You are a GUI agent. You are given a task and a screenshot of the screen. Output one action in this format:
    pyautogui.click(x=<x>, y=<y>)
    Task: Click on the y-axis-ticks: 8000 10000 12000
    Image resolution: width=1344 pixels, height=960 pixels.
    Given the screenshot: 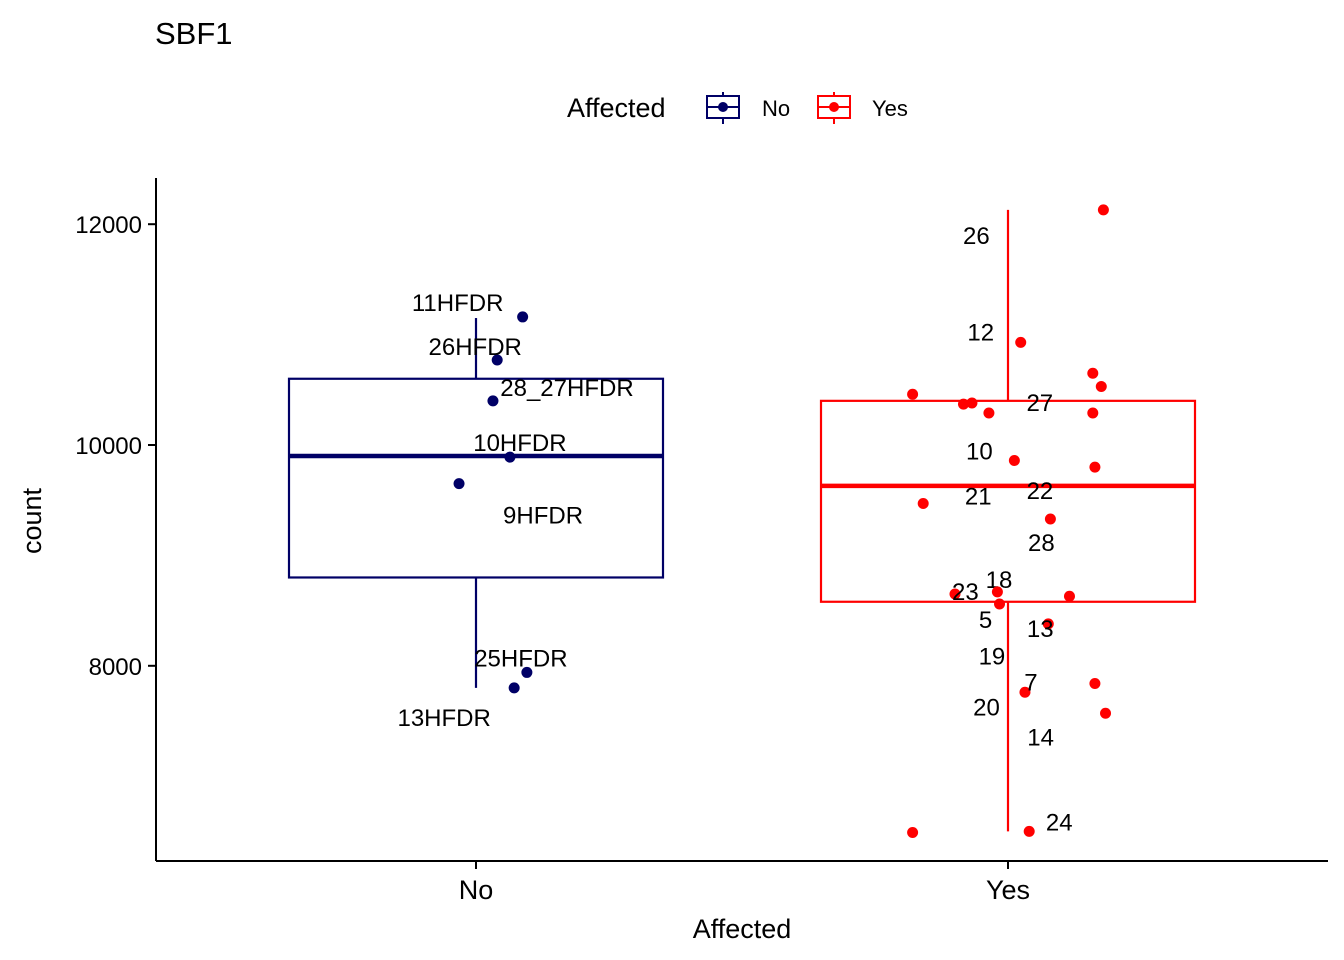 What is the action you would take?
    pyautogui.click(x=115, y=446)
    